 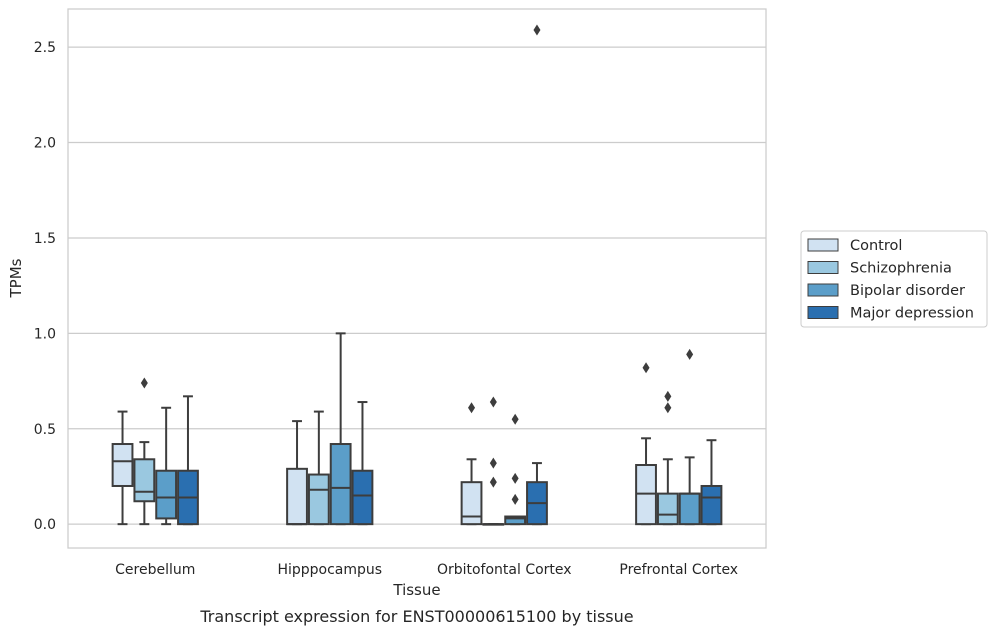 I want to click on legend-label: Major depression, so click(x=912, y=314).